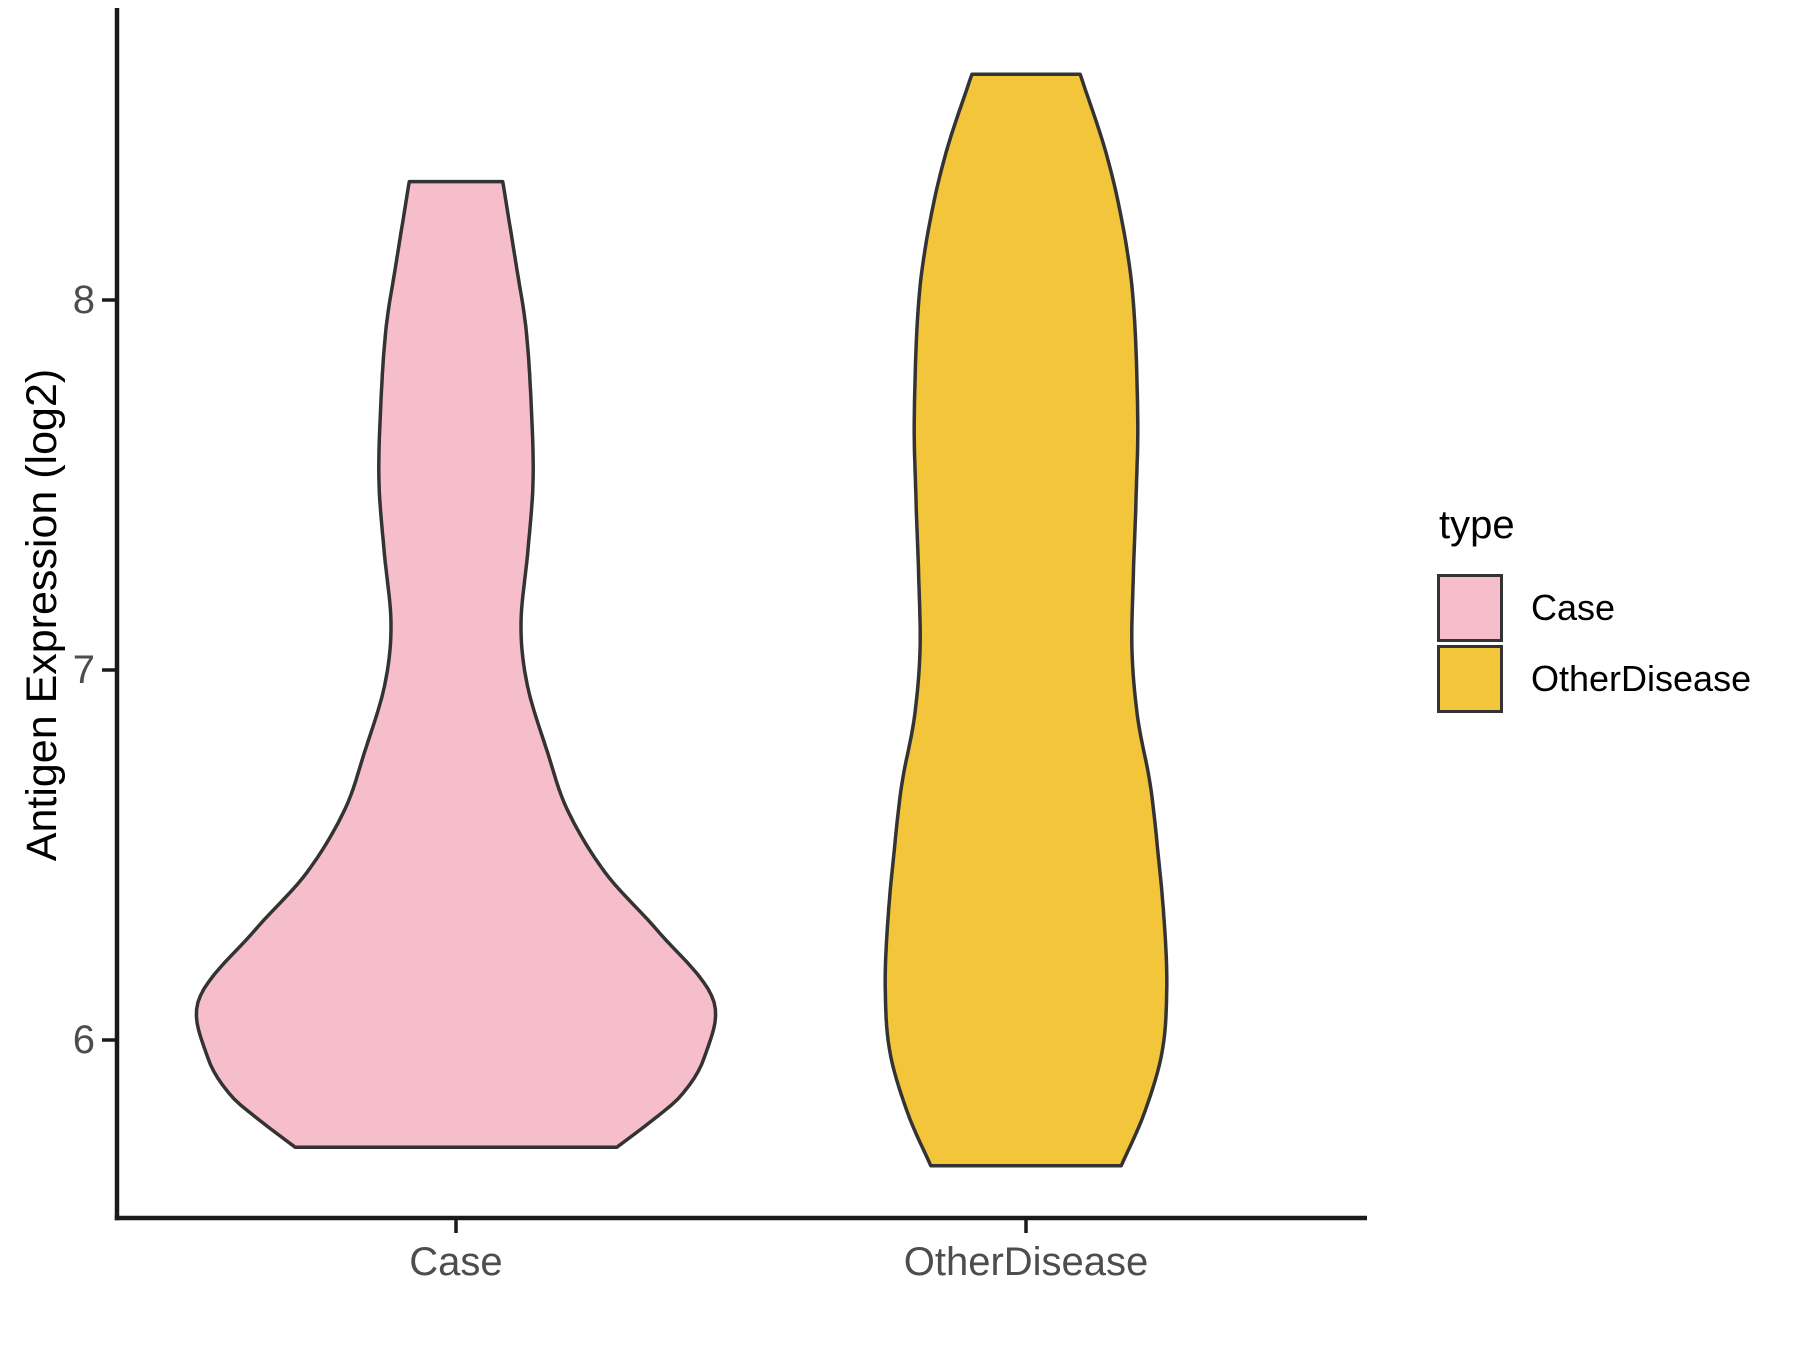 The height and width of the screenshot is (1350, 1800). Describe the element at coordinates (1026, 1262) in the screenshot. I see `x-tick-label-otherdisease: OtherDisease` at that location.